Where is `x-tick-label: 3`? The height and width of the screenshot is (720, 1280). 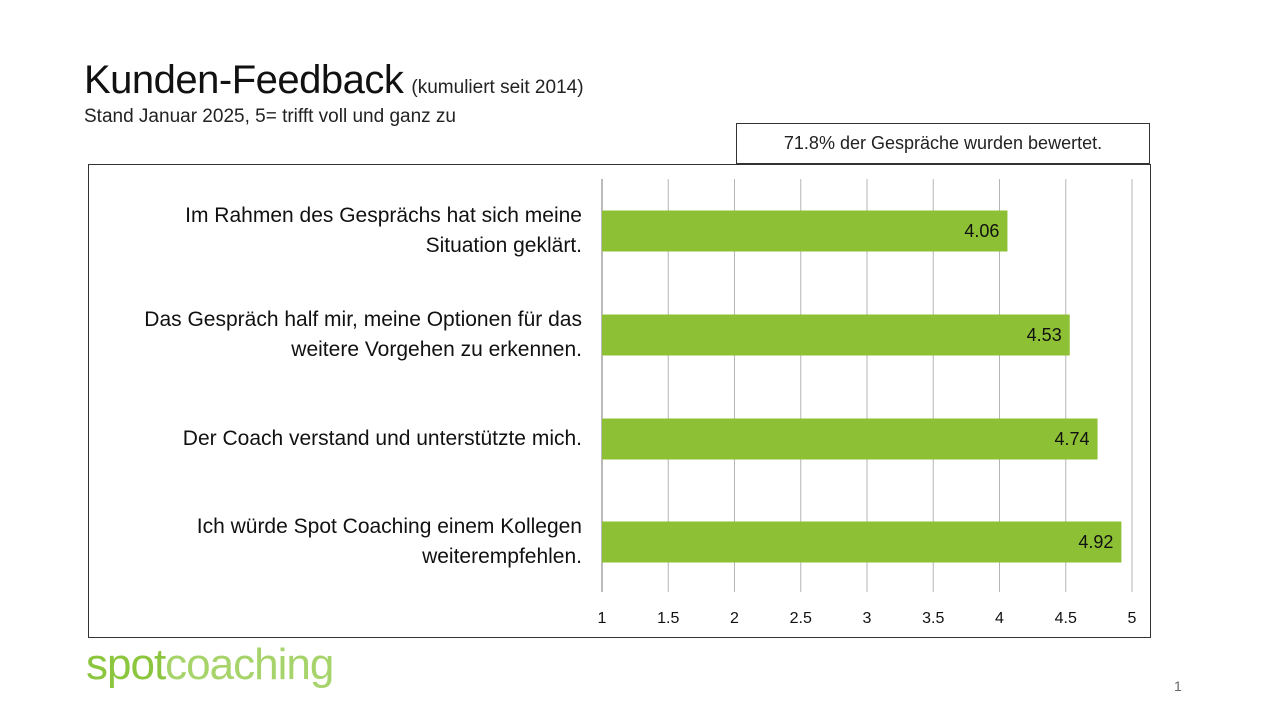
x-tick-label: 3 is located at coordinates (867, 618).